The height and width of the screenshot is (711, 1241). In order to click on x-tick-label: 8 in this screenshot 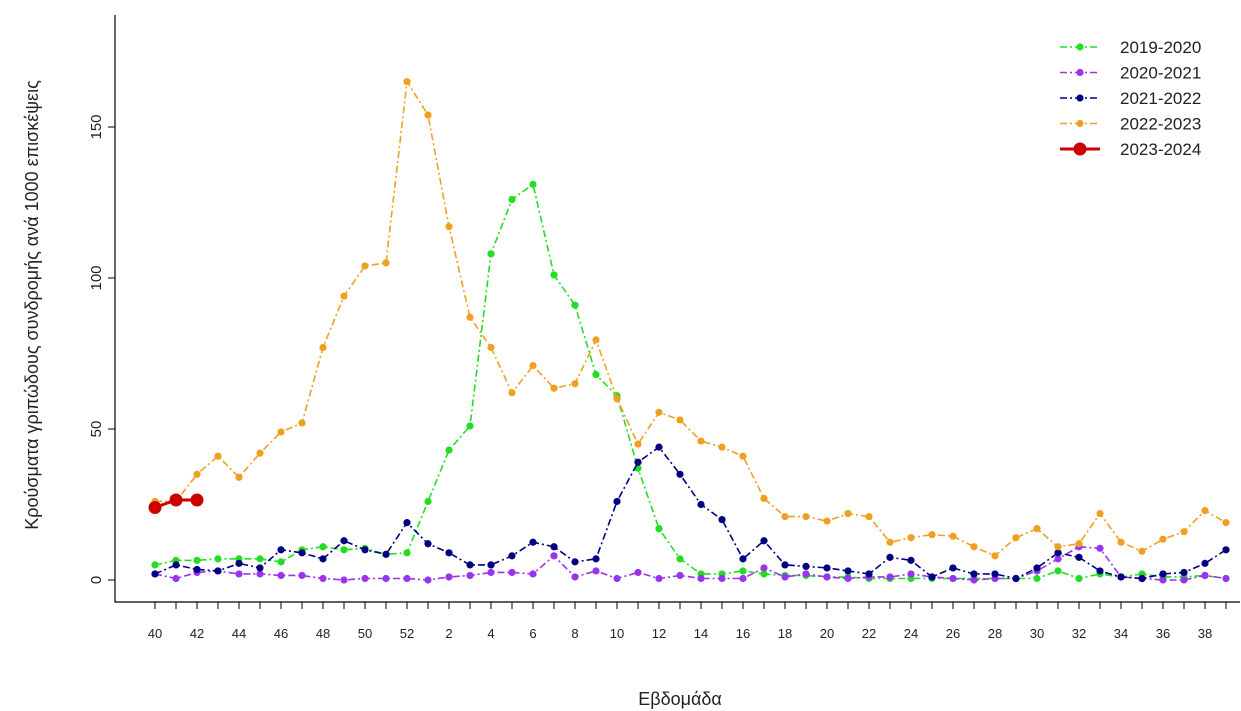, I will do `click(574, 633)`.